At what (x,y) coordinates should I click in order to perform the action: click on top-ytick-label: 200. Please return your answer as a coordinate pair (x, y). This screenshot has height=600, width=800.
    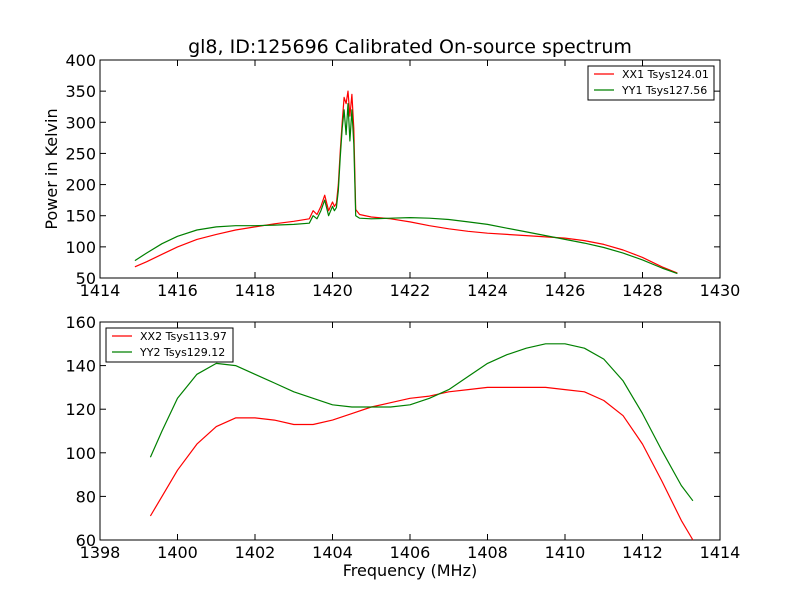
    Looking at the image, I should click on (80, 185).